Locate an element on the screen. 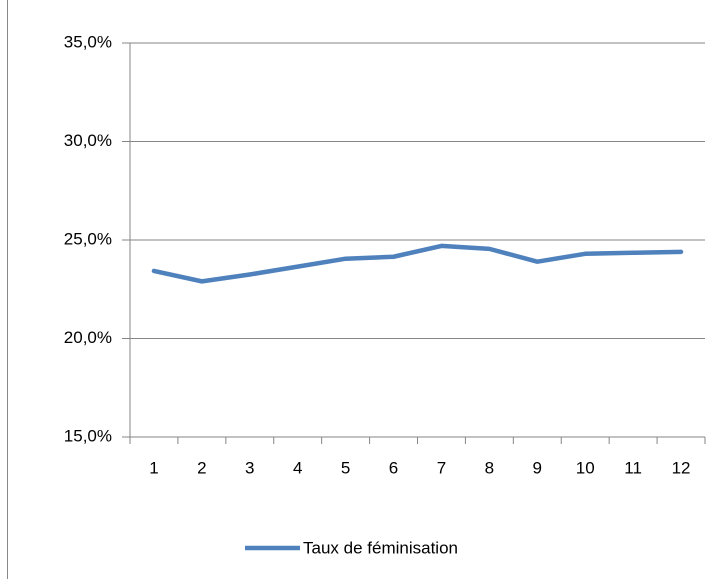 This screenshot has width=727, height=584. x-tick-label: 10 is located at coordinates (585, 467).